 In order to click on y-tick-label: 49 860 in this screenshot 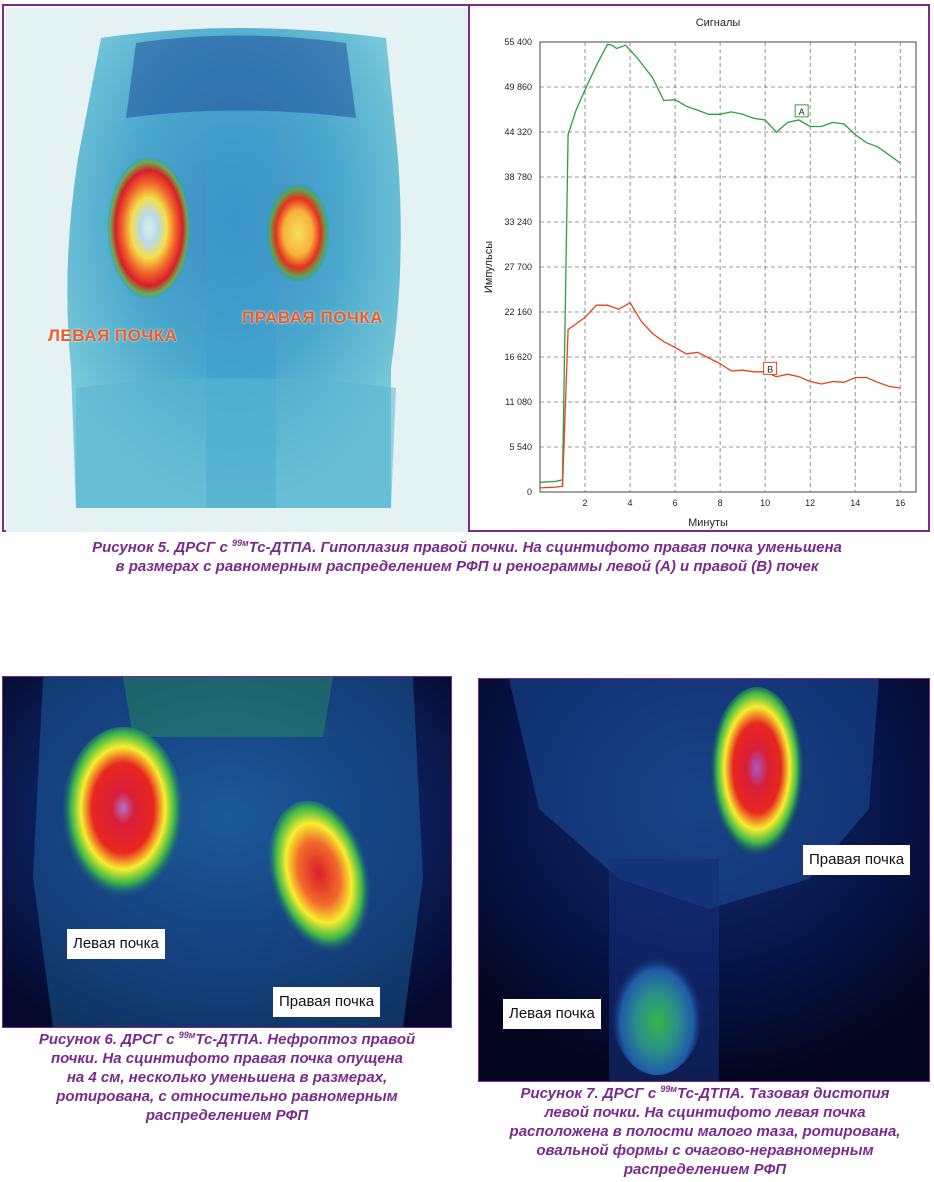, I will do `click(518, 87)`.